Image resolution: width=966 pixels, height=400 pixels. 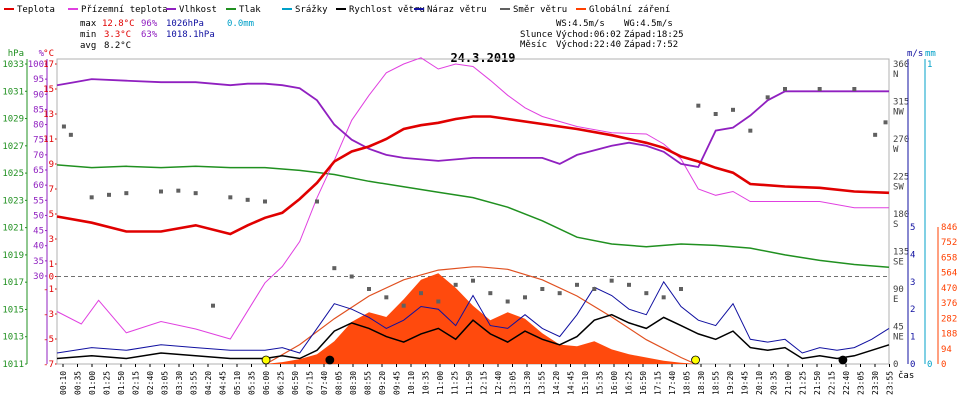 What do you see at coordinates (533, 45) in the screenshot?
I see `info-moon-label: Měsíc` at bounding box center [533, 45].